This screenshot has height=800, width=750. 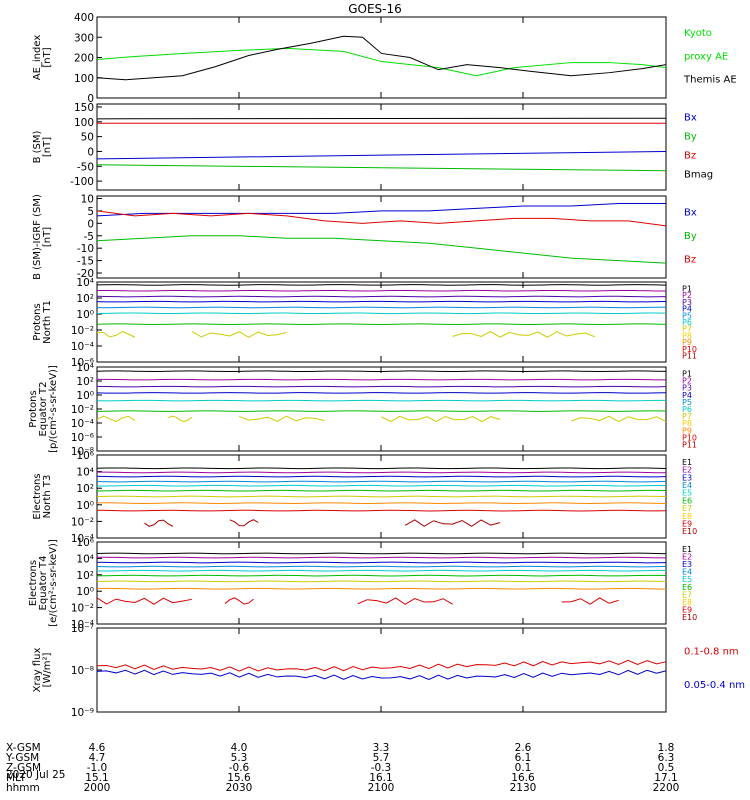 What do you see at coordinates (47, 237) in the screenshot?
I see `y-axis-label: [nT]` at bounding box center [47, 237].